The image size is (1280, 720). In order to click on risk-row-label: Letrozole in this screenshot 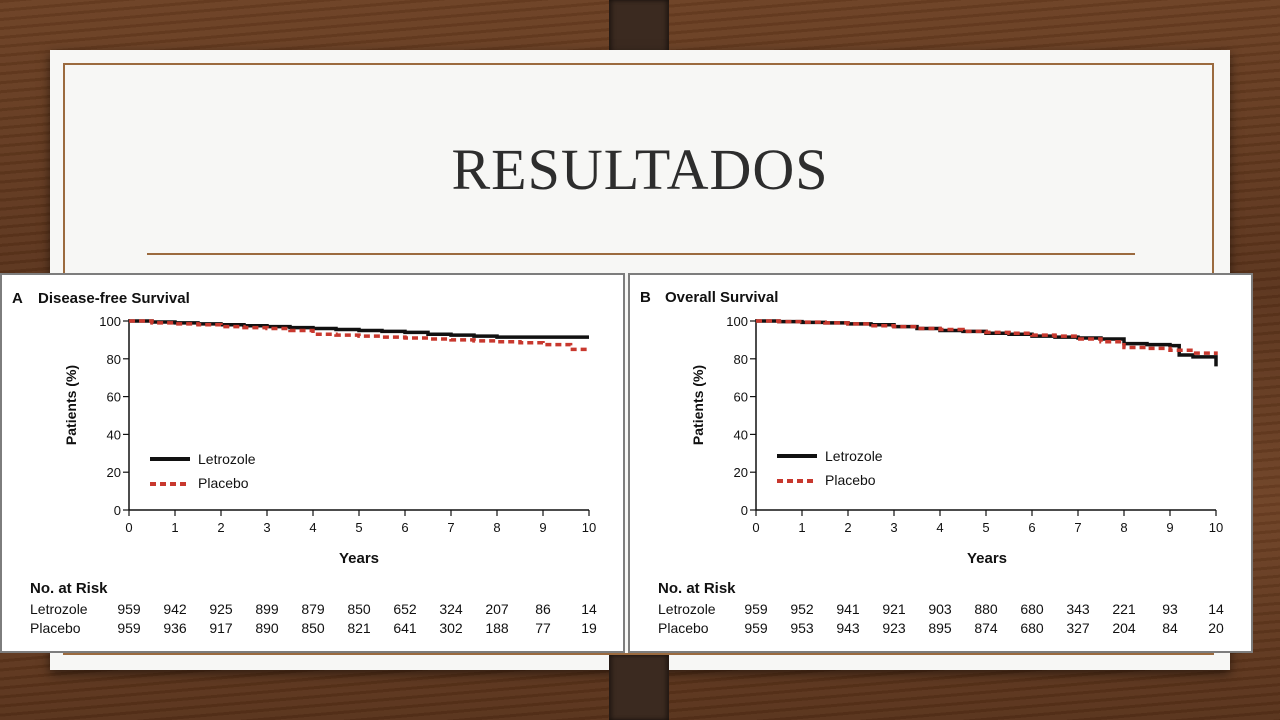, I will do `click(687, 609)`.